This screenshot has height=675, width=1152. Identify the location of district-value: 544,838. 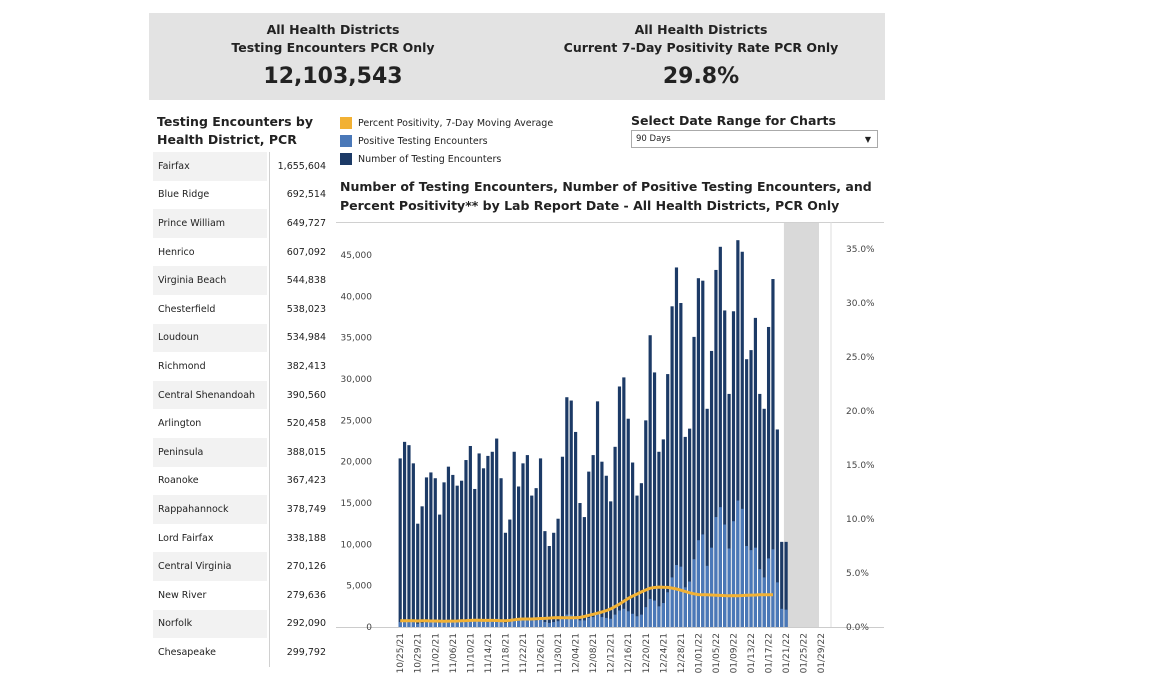
(297, 280).